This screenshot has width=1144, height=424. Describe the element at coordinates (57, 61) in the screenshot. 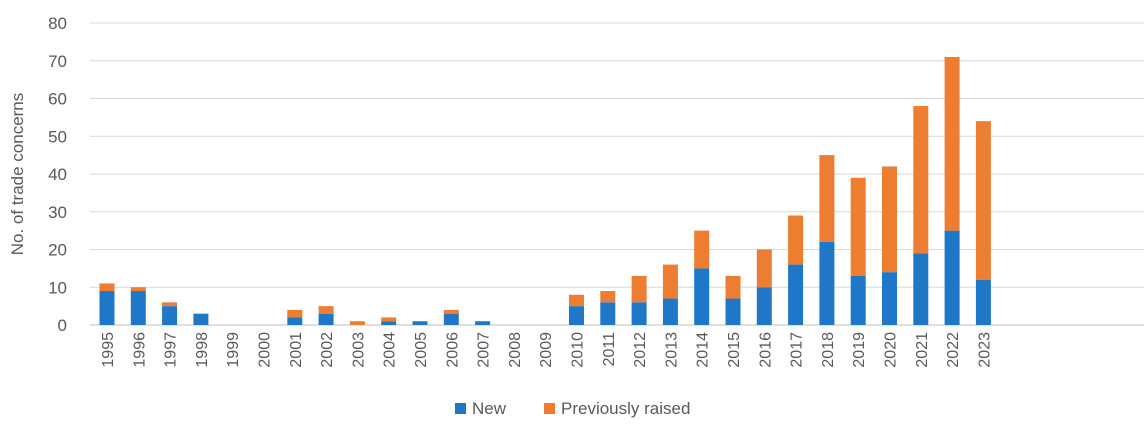

I see `y-tick-label: 70` at that location.